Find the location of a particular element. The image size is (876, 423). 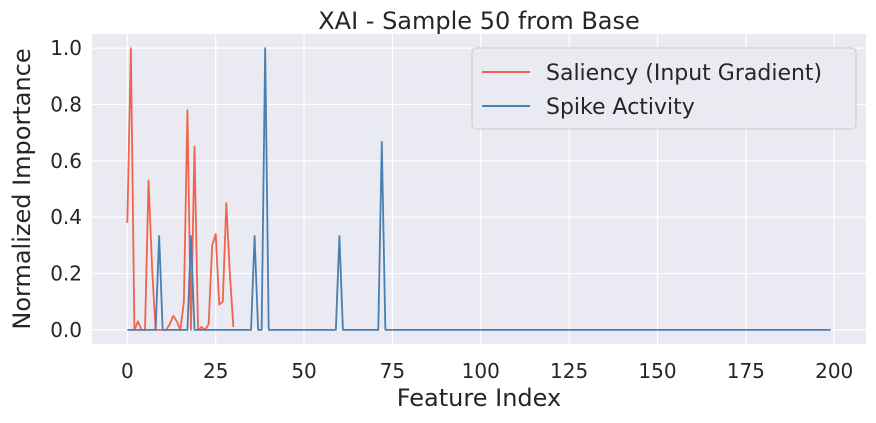

y-tick-label: 0.8 is located at coordinates (66, 104).